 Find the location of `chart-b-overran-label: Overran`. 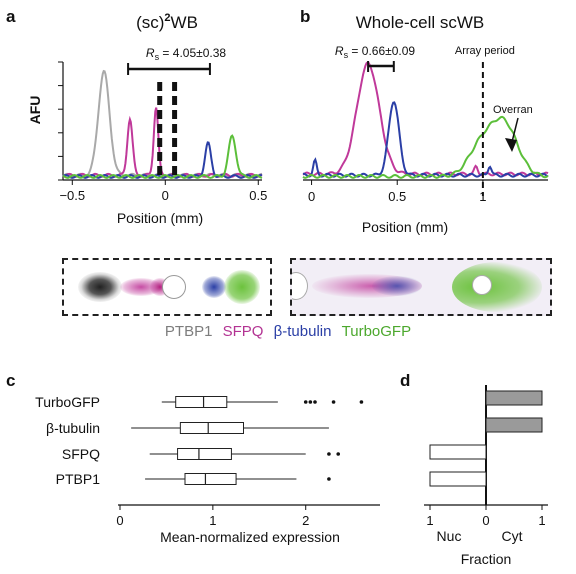

chart-b-overran-label: Overran is located at coordinates (513, 110).